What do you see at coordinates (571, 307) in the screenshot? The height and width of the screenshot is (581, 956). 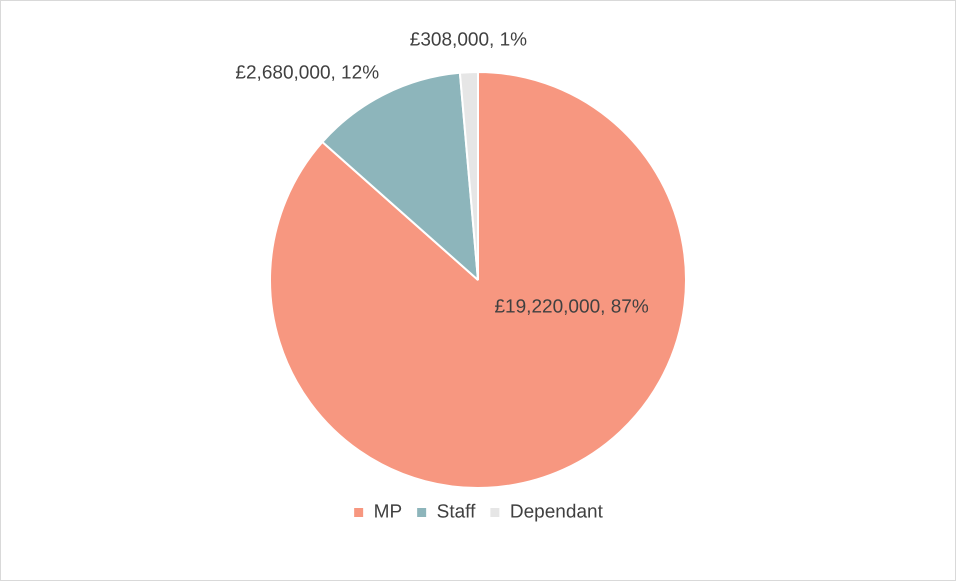 I see `data-label: £19,220,000, 87%` at bounding box center [571, 307].